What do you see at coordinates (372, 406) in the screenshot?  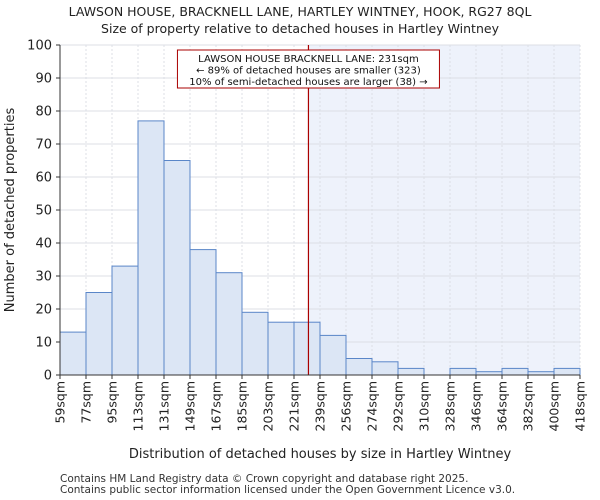 I see `x-tick-label: 274sqm` at bounding box center [372, 406].